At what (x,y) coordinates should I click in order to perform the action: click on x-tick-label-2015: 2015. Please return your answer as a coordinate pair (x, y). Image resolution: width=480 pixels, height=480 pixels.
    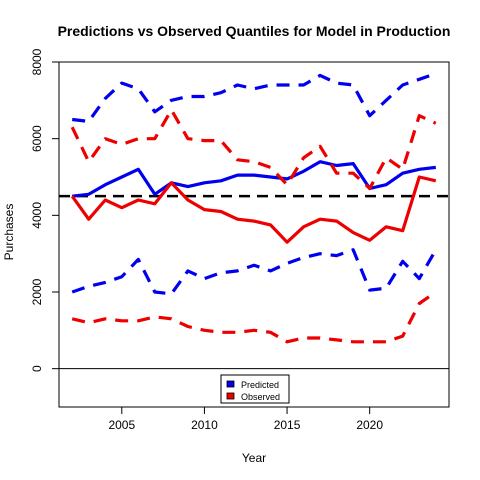
    Looking at the image, I should click on (287, 425).